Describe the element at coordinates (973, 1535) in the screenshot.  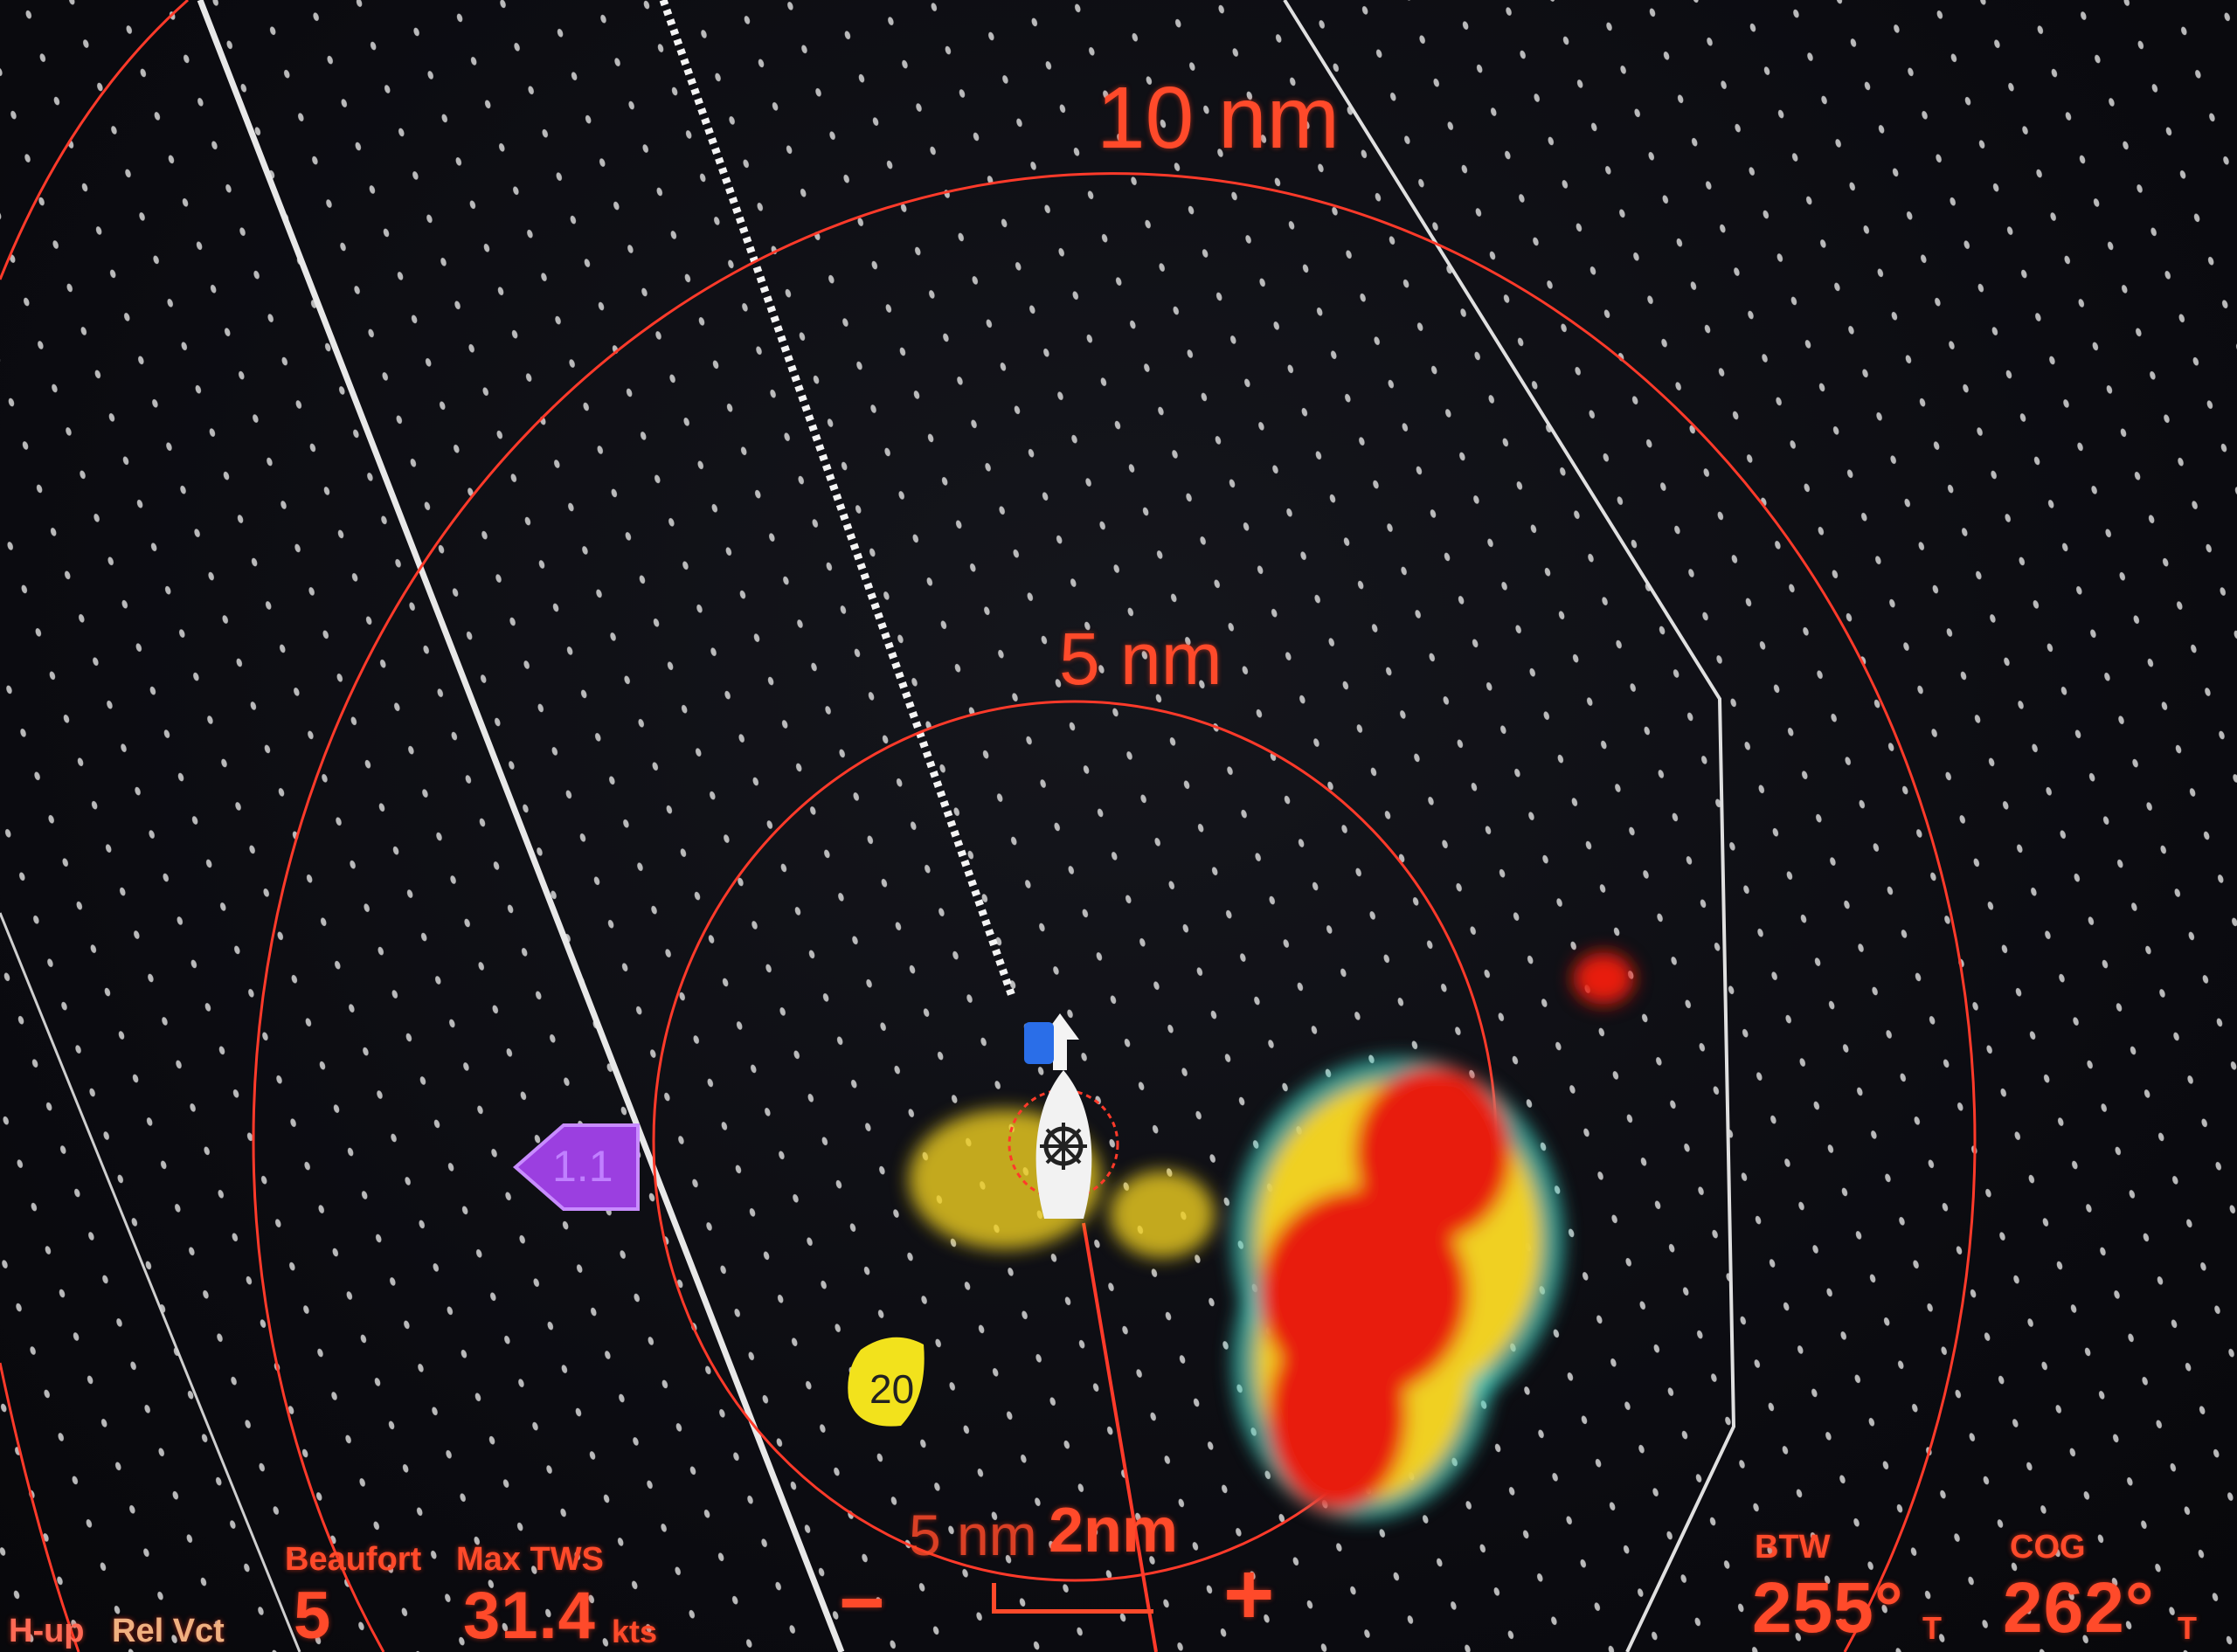
I see `zoom-previous-range: 5 nm` at that location.